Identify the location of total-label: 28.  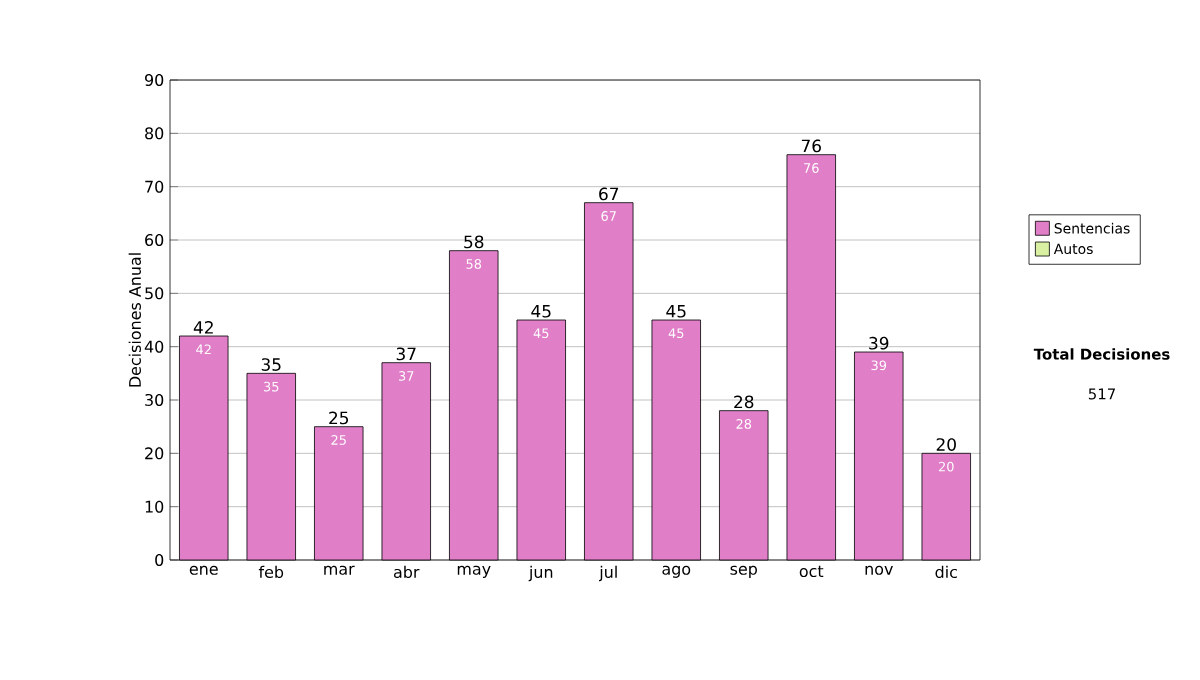
(744, 402).